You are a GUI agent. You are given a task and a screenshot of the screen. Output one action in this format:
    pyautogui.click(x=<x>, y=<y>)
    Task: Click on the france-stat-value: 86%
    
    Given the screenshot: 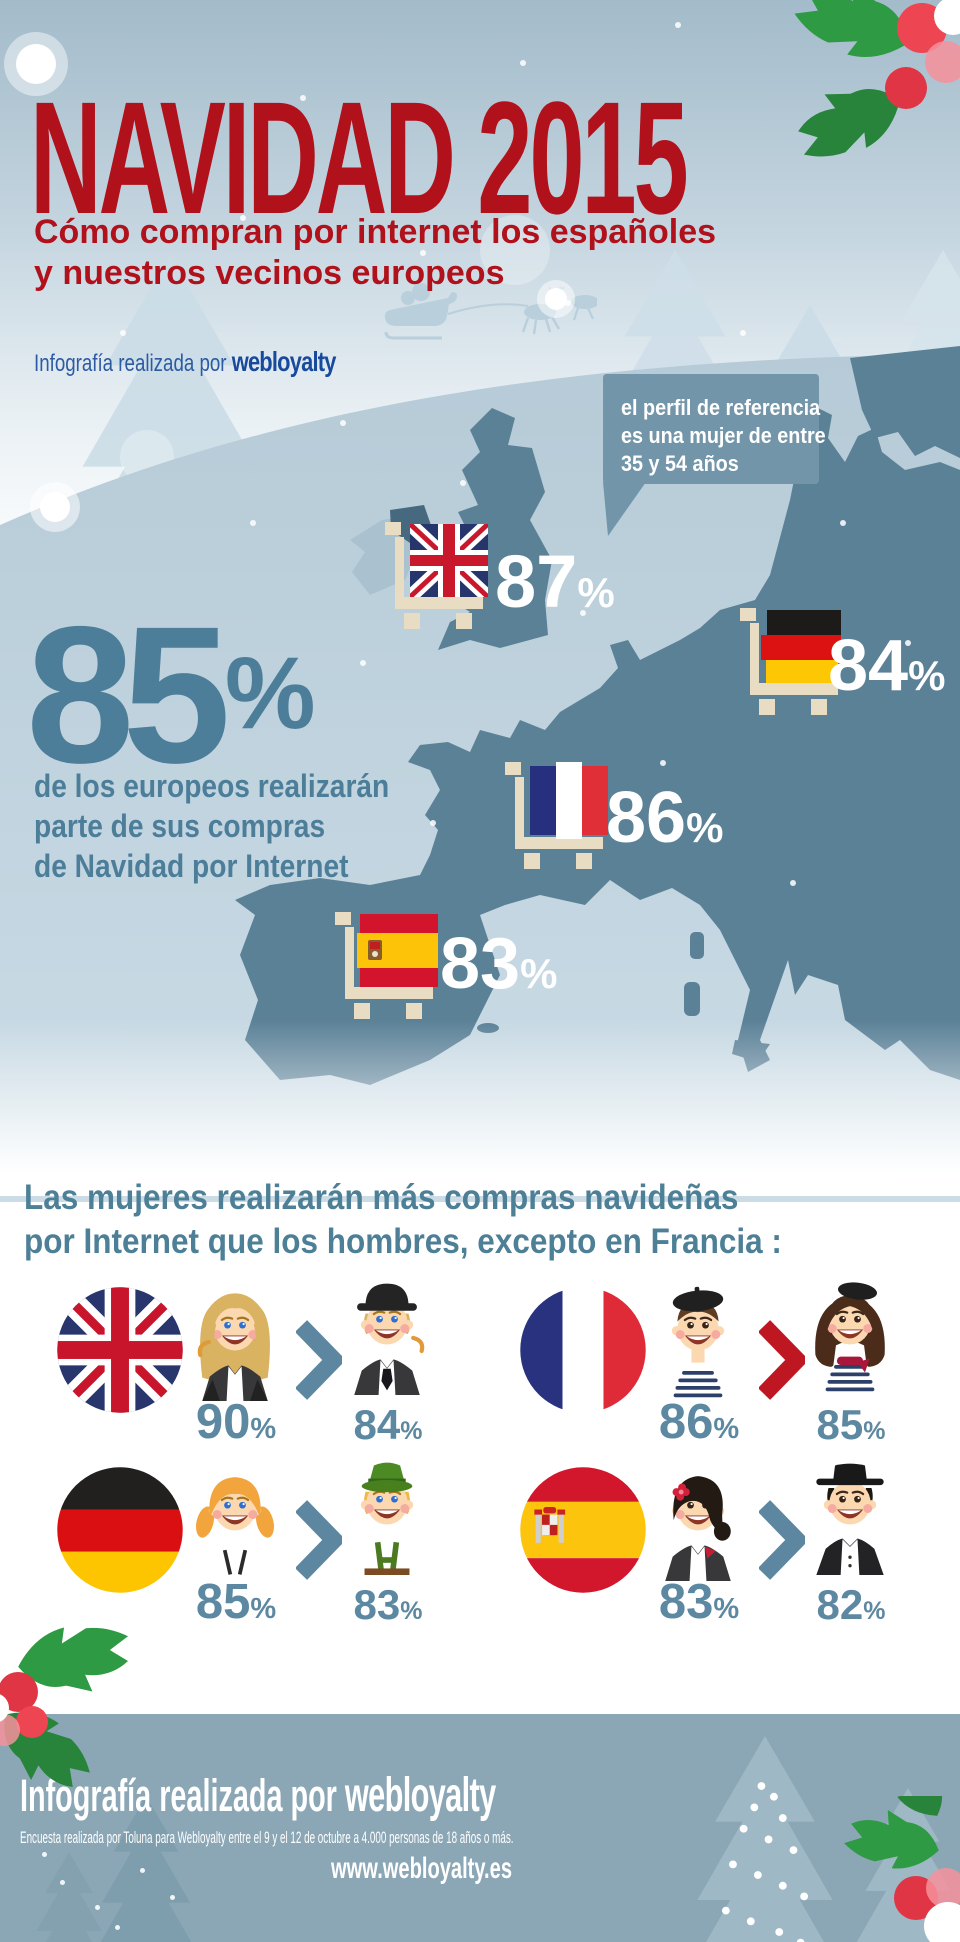 What is the action you would take?
    pyautogui.click(x=665, y=818)
    